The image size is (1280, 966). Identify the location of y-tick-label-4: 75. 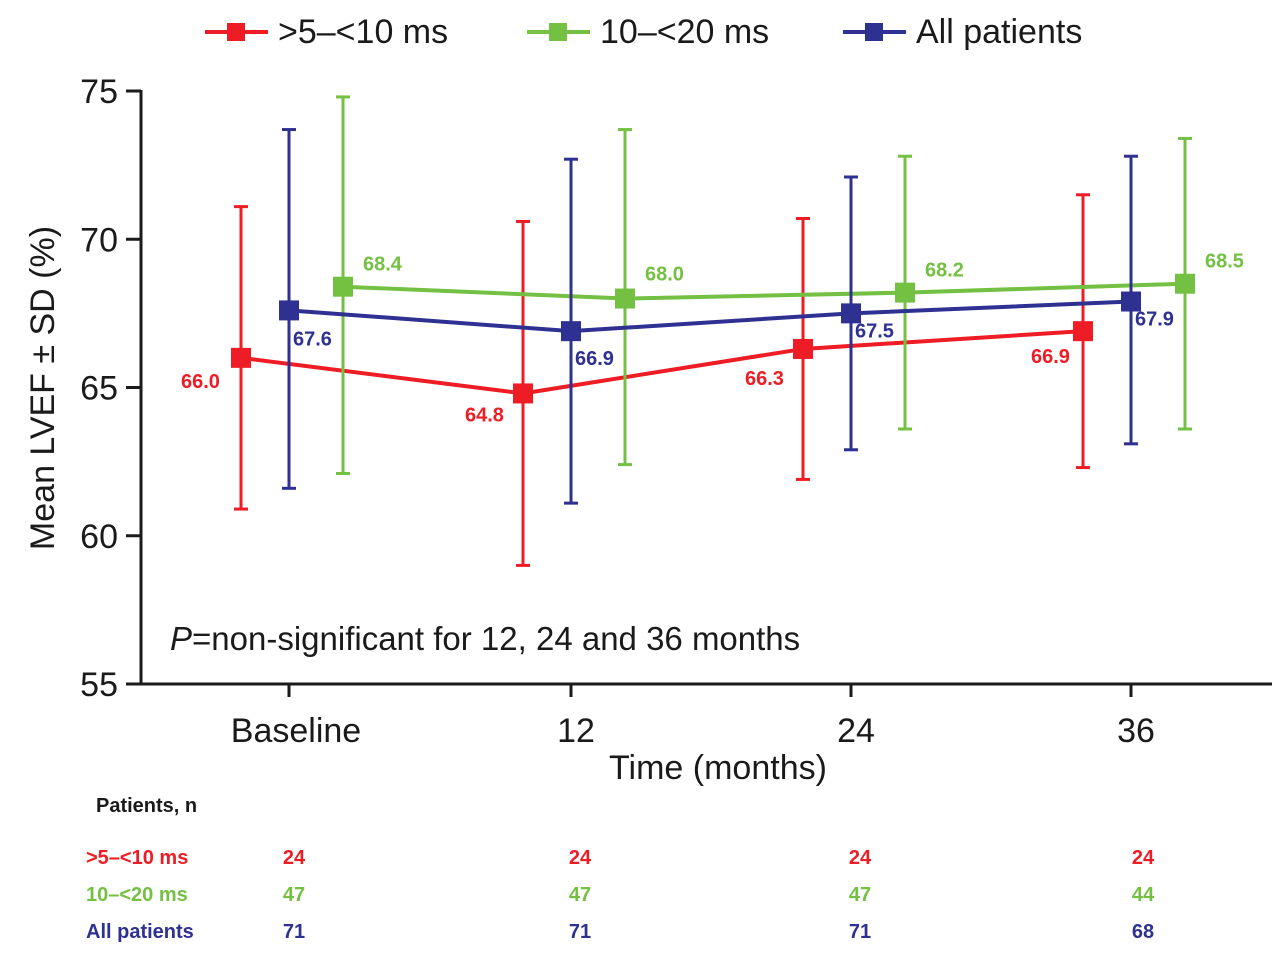
(99, 92).